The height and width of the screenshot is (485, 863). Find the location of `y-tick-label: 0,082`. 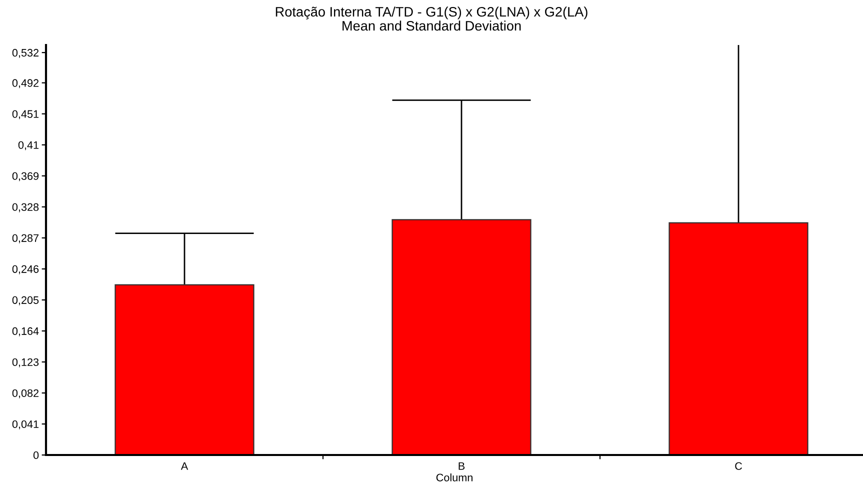

y-tick-label: 0,082 is located at coordinates (25, 393).